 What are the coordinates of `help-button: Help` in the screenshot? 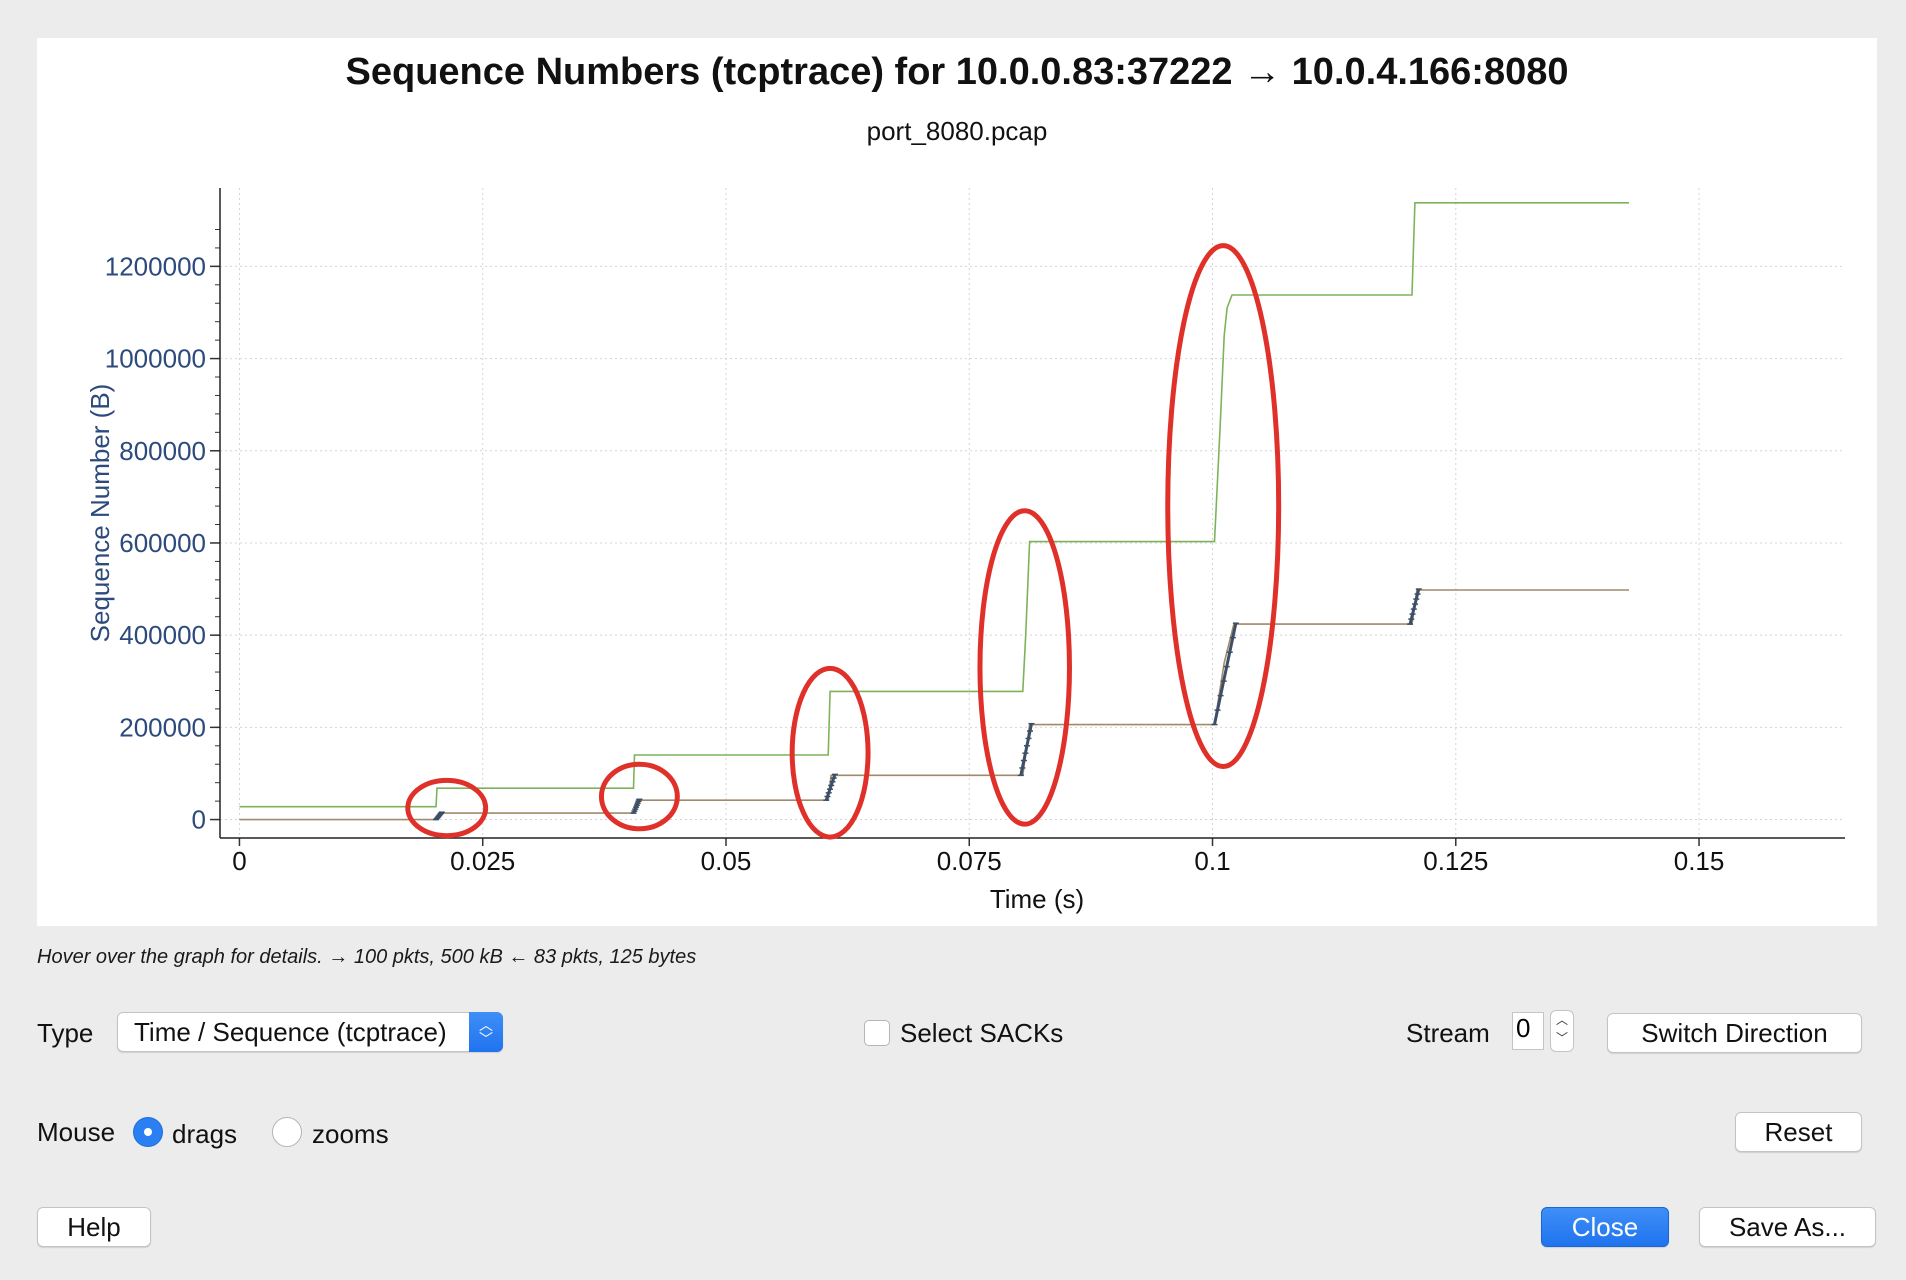 It's located at (94, 1227).